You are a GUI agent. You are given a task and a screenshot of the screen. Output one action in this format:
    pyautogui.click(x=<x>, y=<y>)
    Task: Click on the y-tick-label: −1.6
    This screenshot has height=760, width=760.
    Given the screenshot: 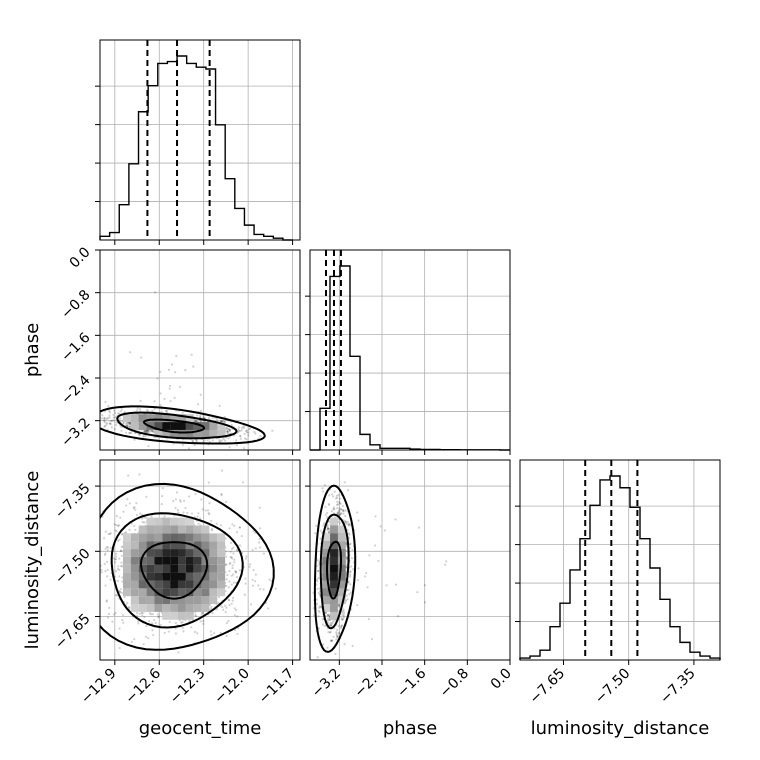 What is the action you would take?
    pyautogui.click(x=75, y=347)
    